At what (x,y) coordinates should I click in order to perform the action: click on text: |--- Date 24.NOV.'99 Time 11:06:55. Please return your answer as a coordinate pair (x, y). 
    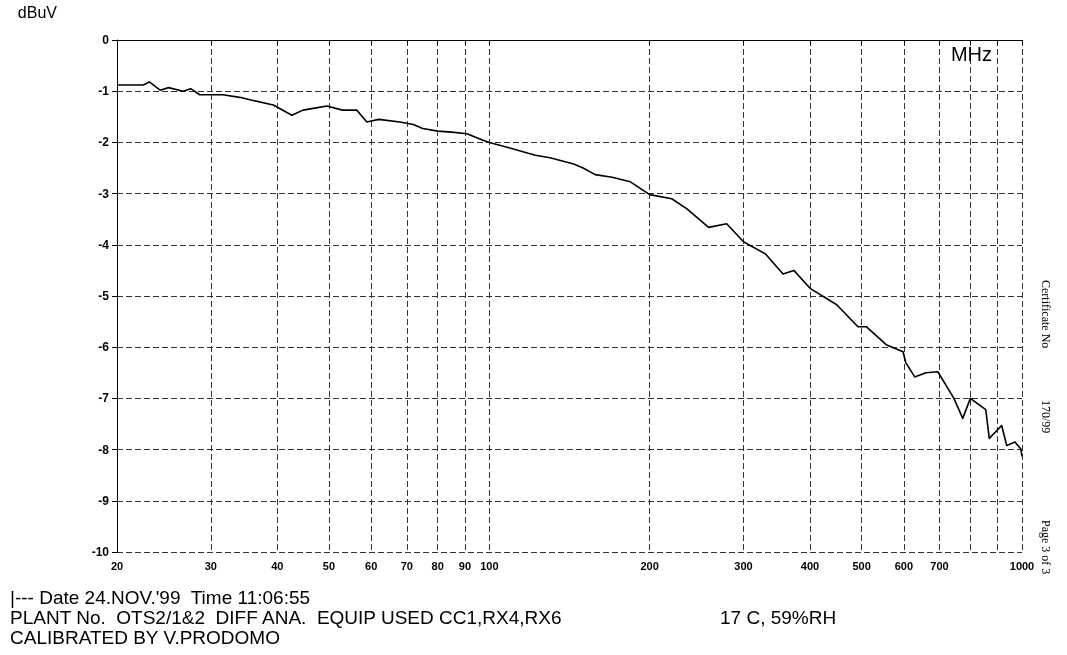
    Looking at the image, I should click on (160, 597).